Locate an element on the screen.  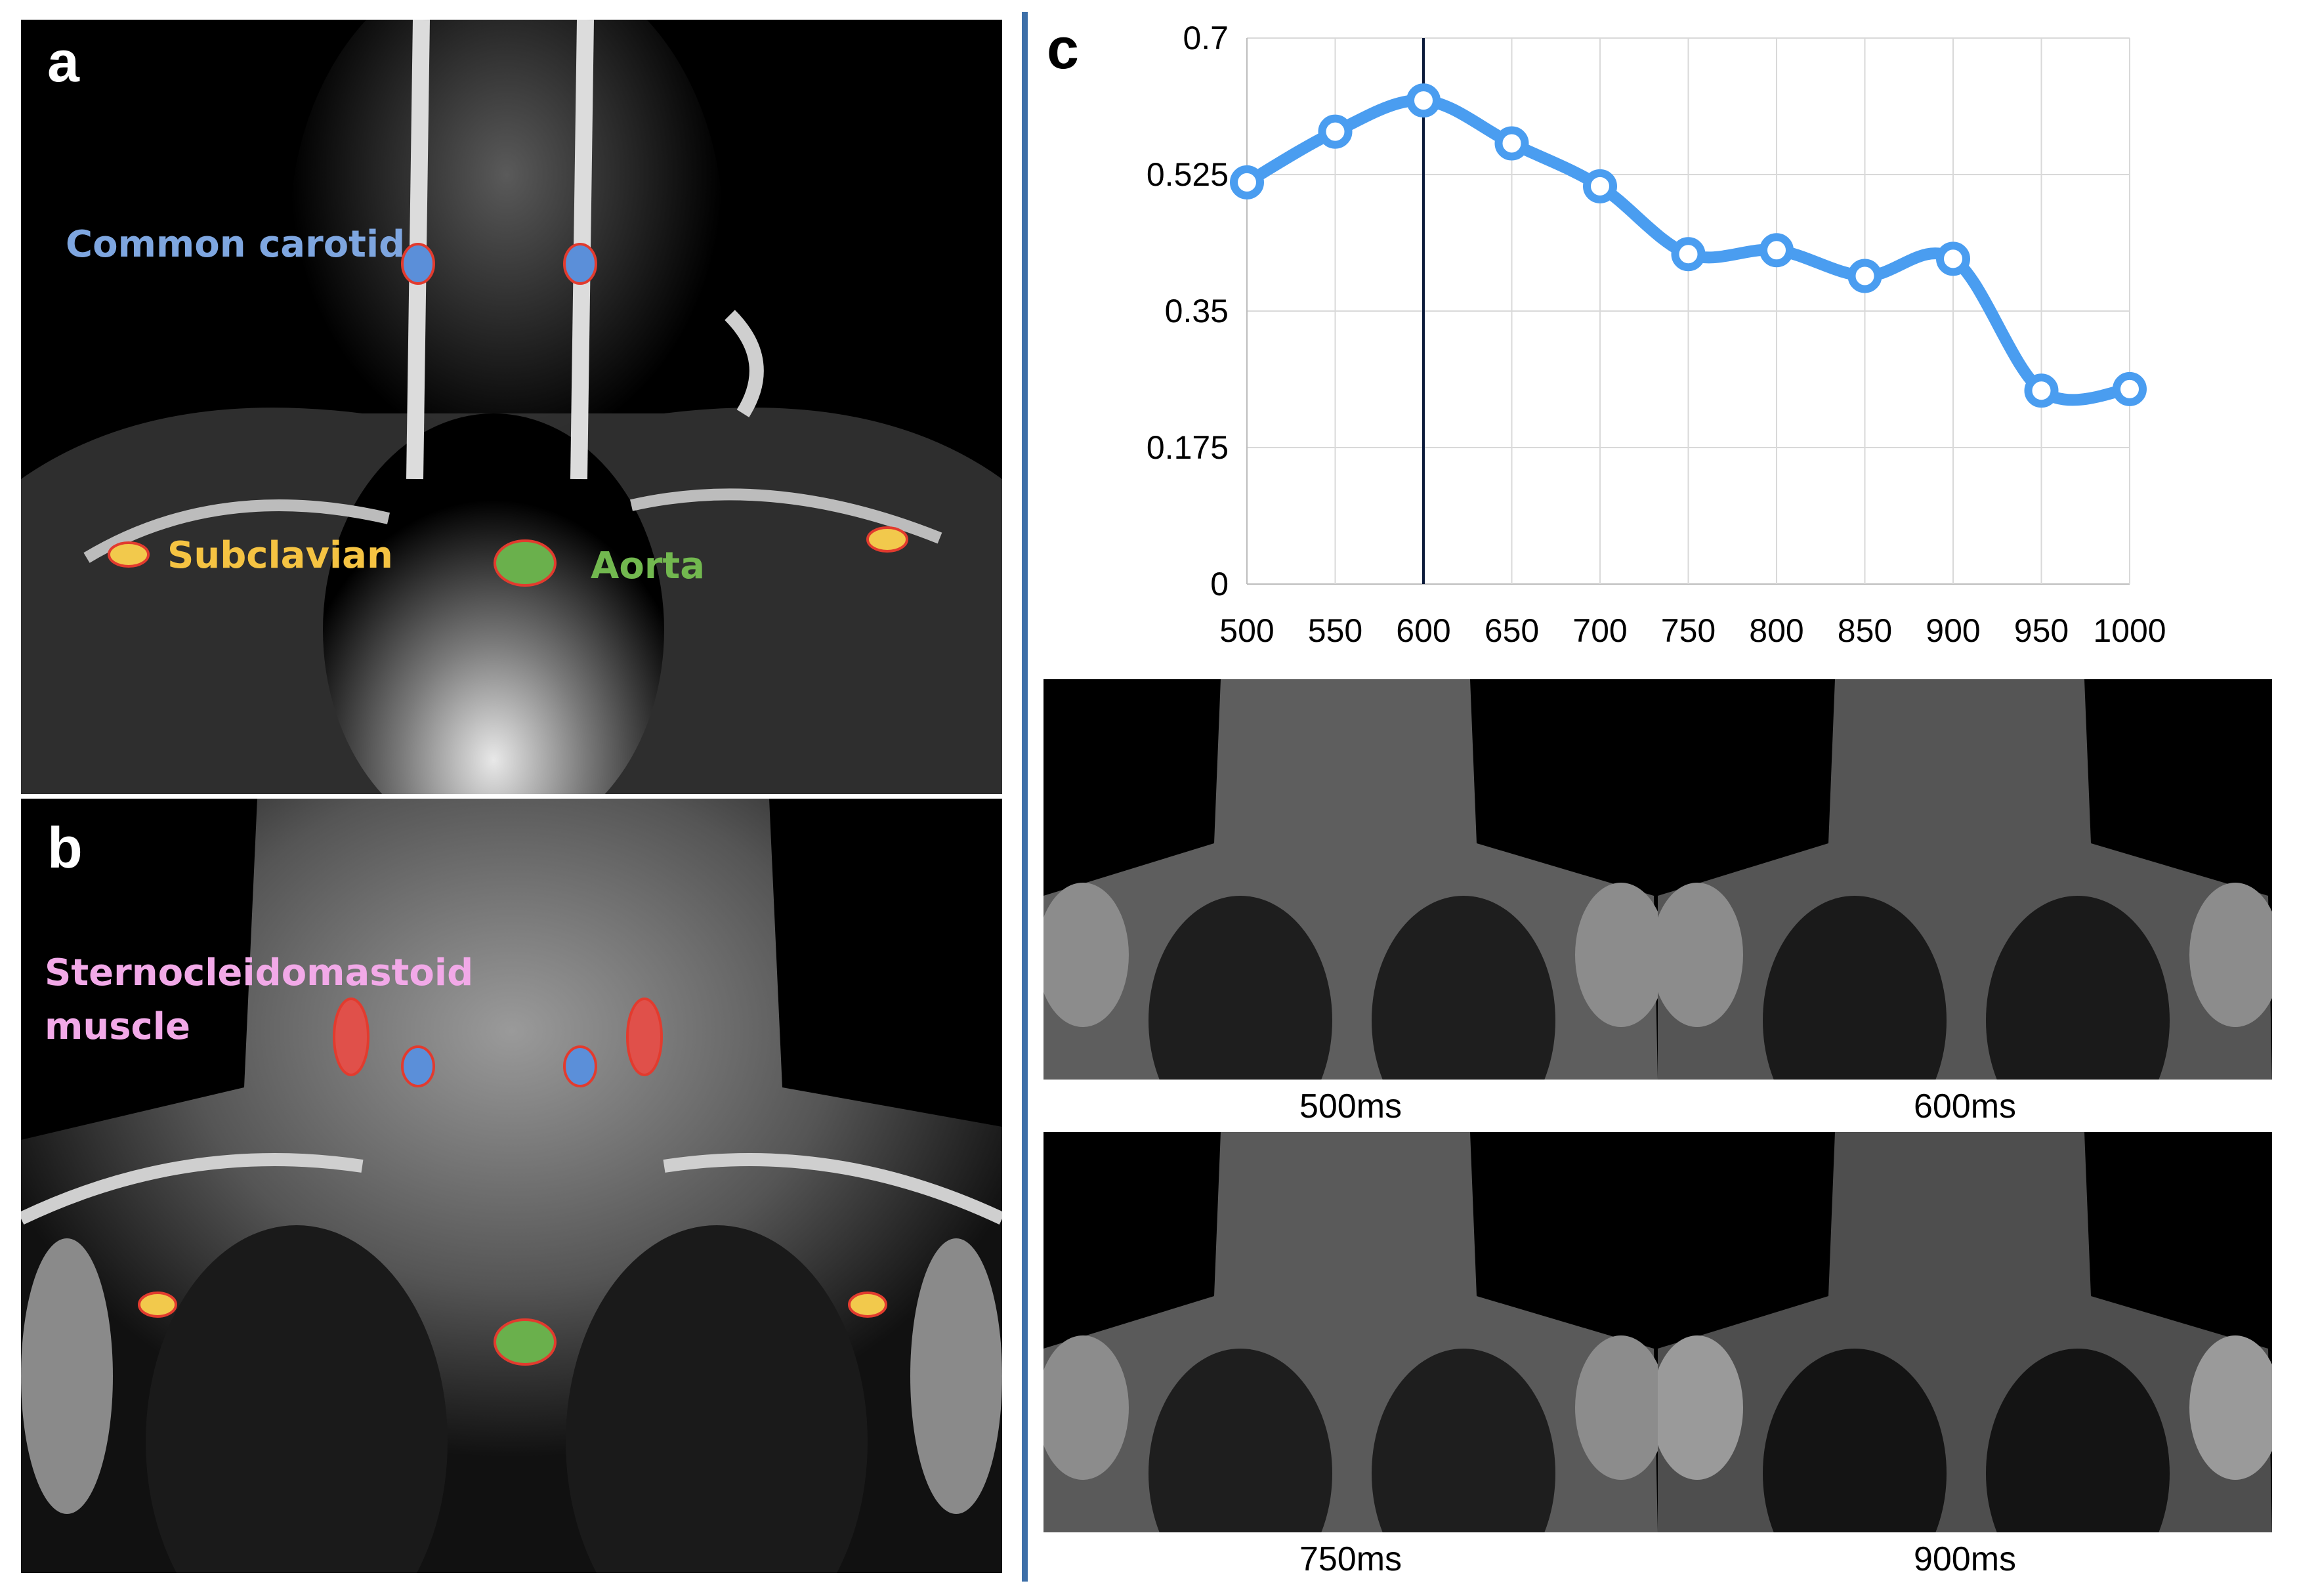
x-tick-label: 700 is located at coordinates (1599, 630).